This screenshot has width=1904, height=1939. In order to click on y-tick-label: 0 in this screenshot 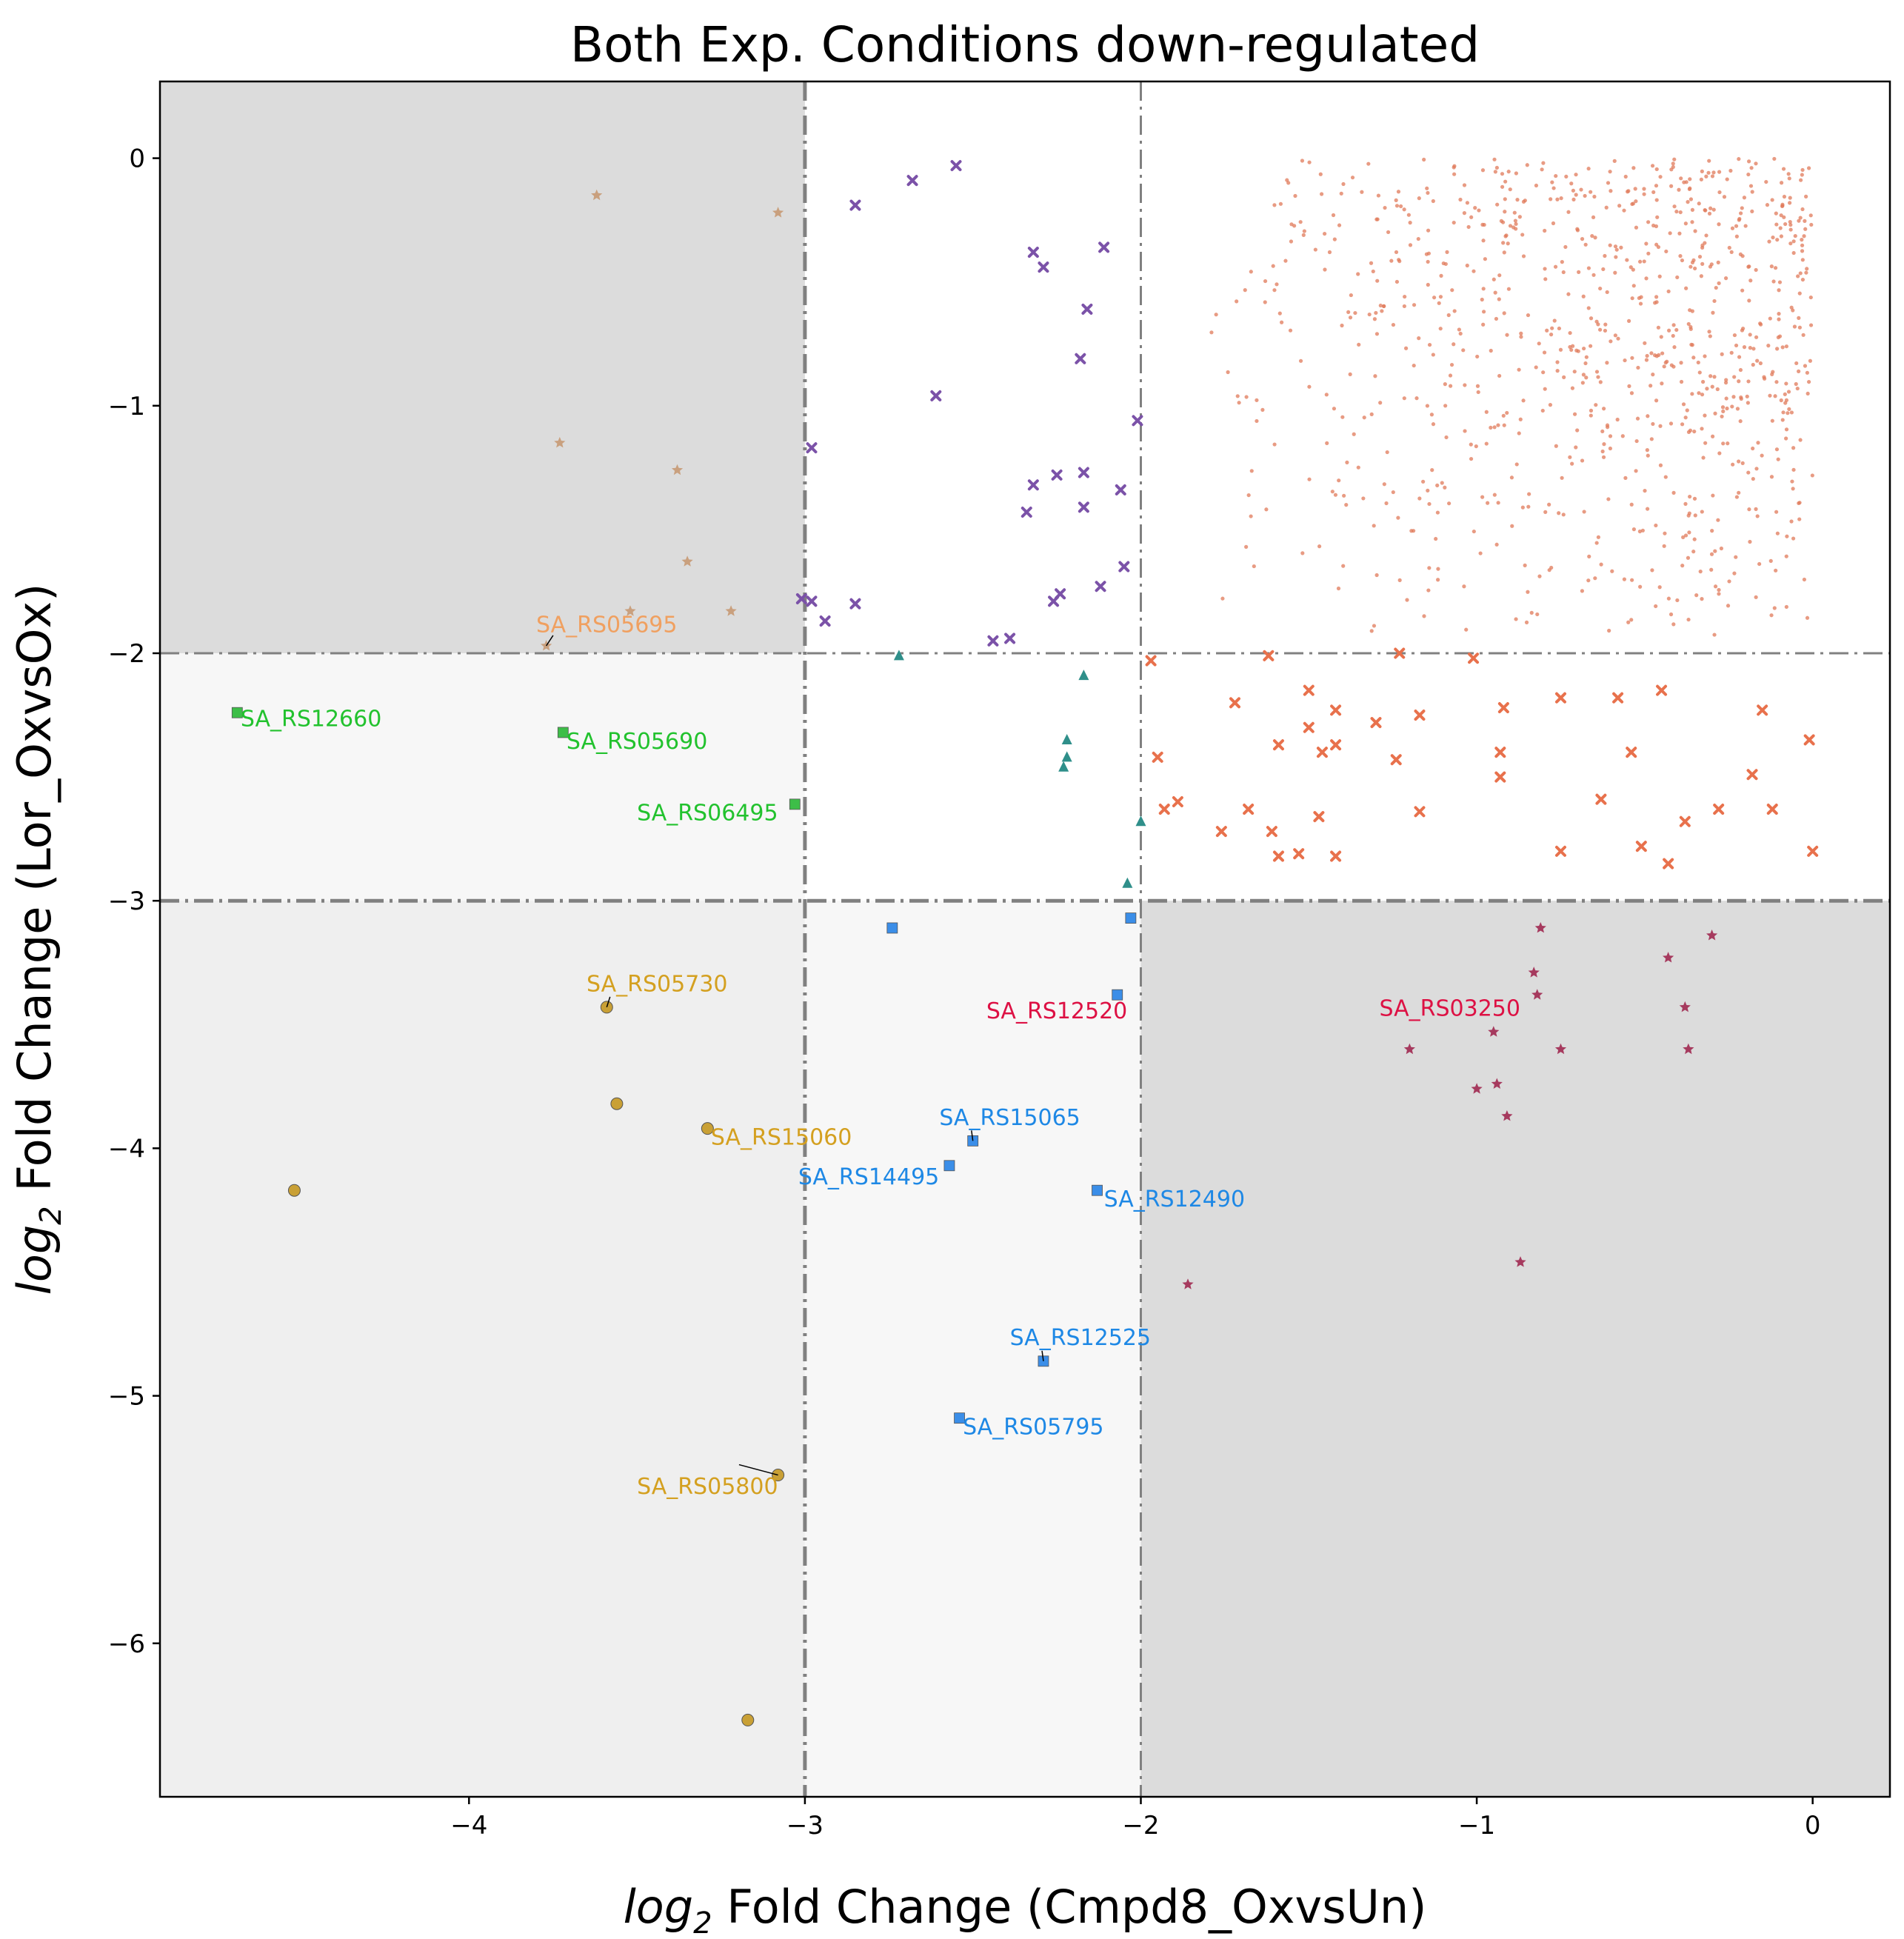, I will do `click(137, 159)`.